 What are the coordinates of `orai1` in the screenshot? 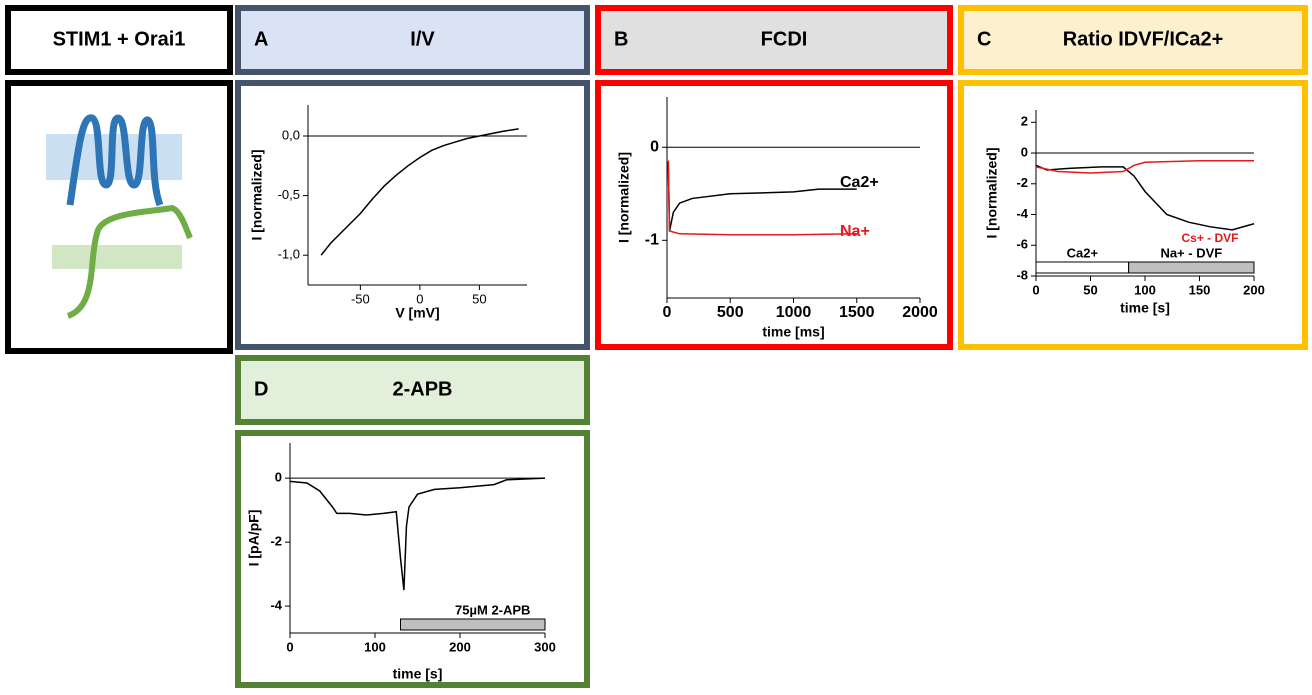 It's located at (129, 261).